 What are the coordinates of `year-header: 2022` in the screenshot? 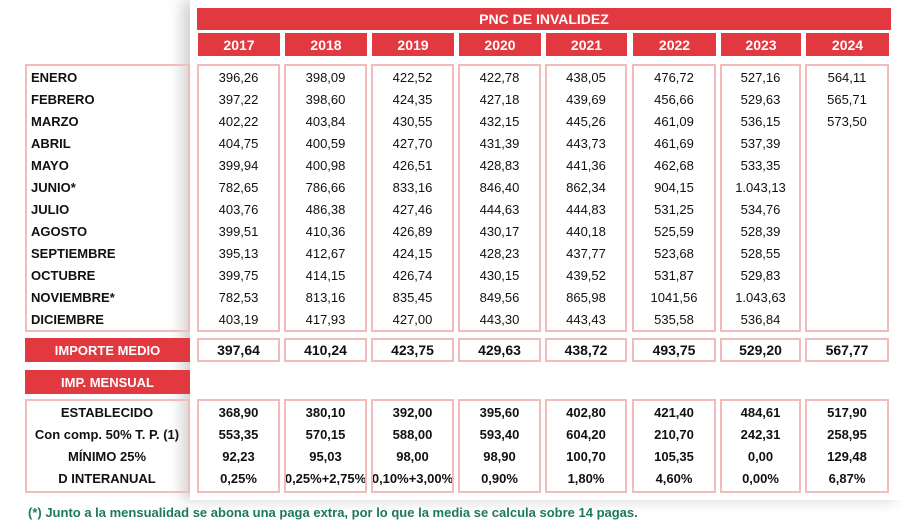 It's located at (674, 44).